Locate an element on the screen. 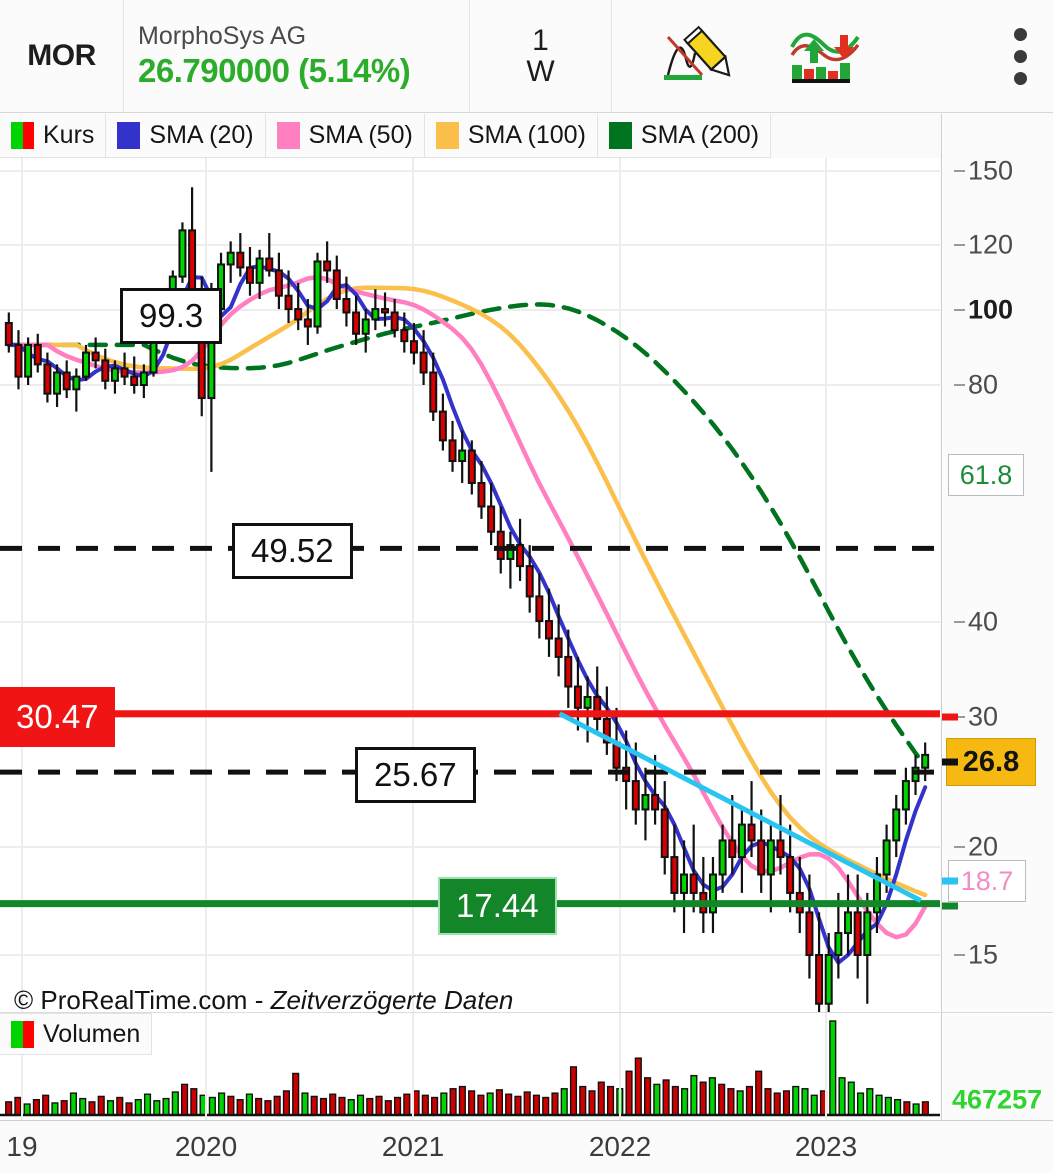 This screenshot has height=1173, width=1053. price-level-label-30-47: 30.47 is located at coordinates (57, 717).